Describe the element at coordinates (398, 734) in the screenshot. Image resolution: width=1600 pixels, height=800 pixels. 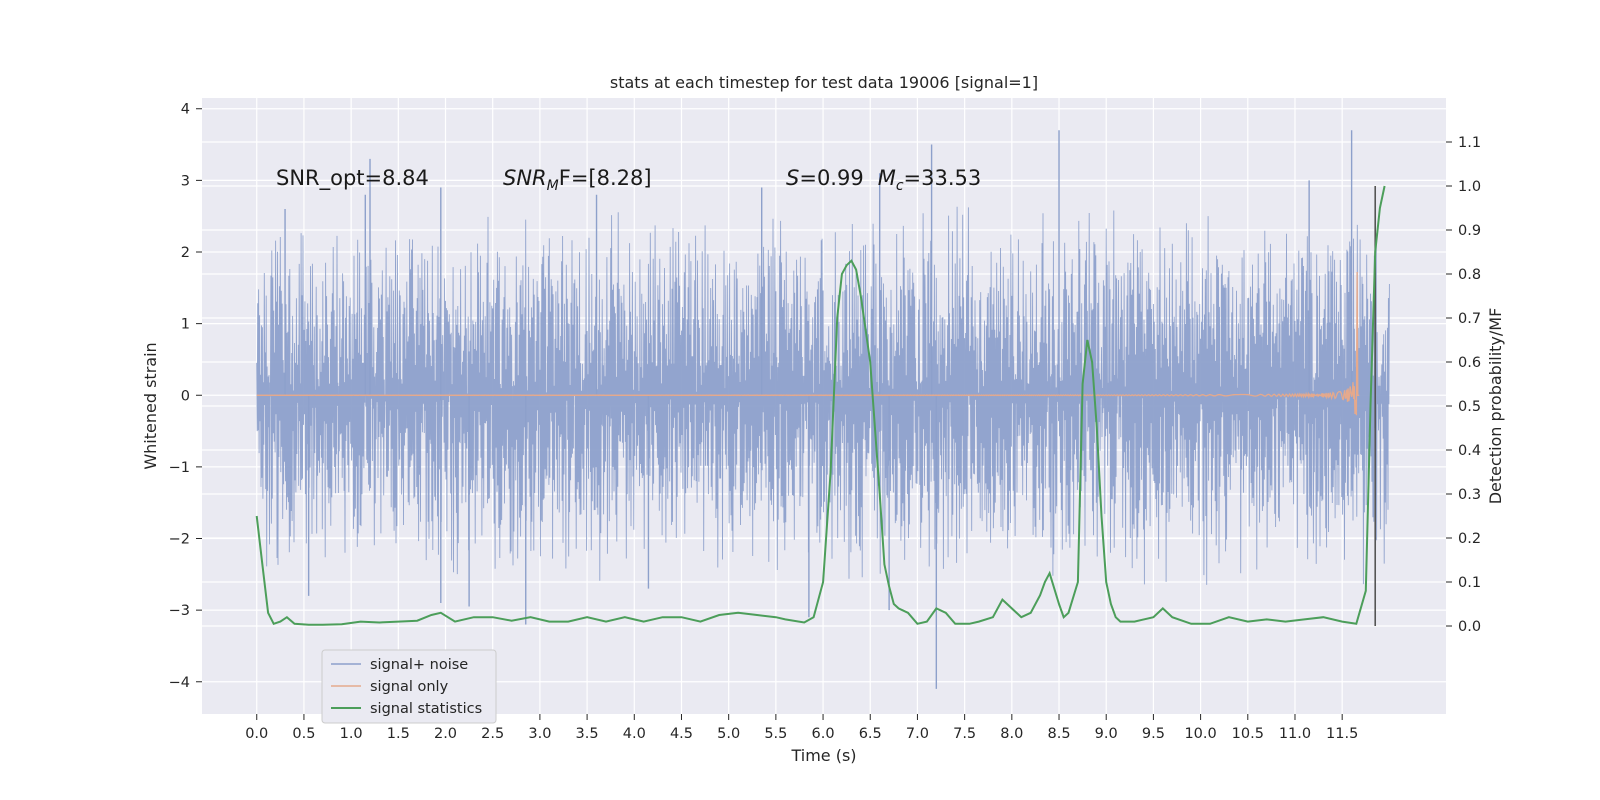
I see `x-tick-label: 1.5` at that location.